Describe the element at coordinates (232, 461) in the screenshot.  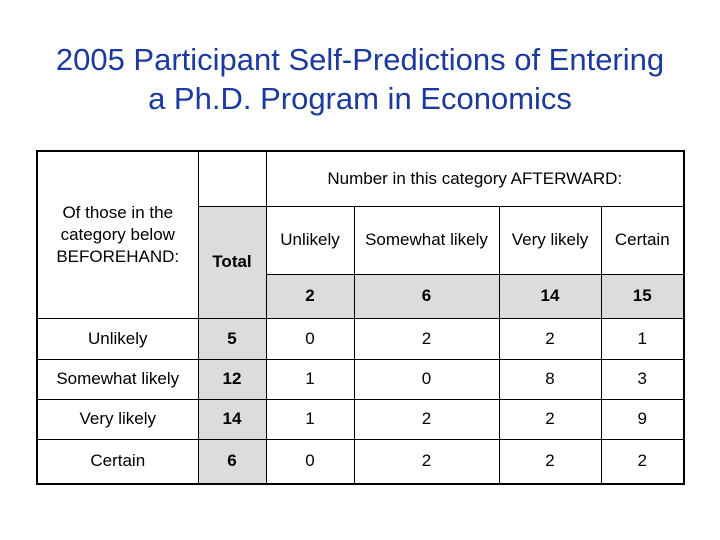
I see `row-total-cell: 6` at that location.